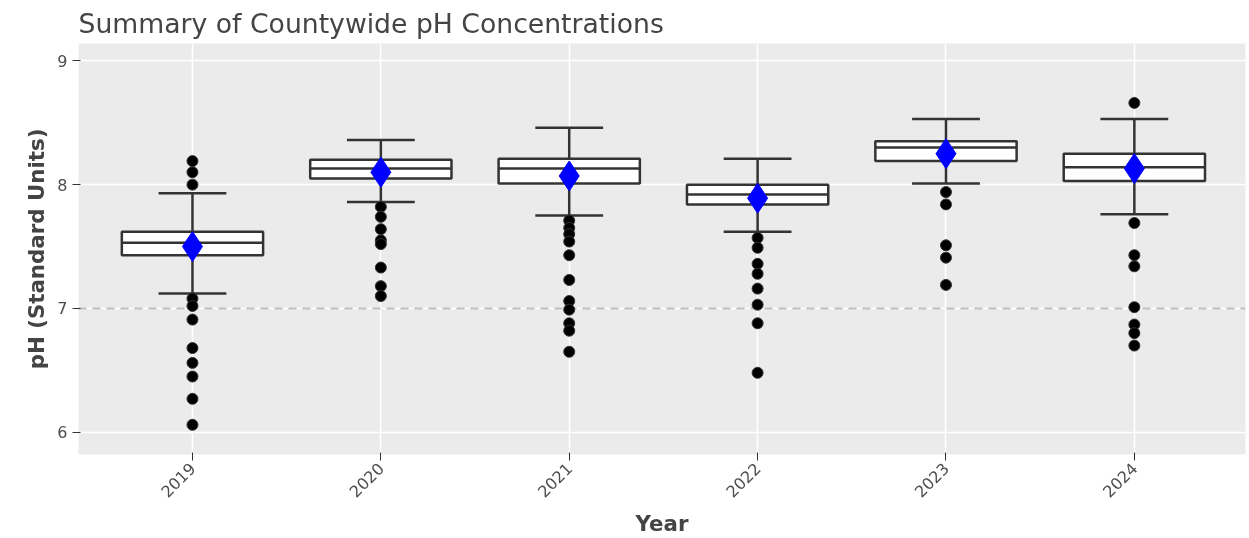 The height and width of the screenshot is (538, 1249). What do you see at coordinates (661, 523) in the screenshot?
I see `x-axis-title: Year` at bounding box center [661, 523].